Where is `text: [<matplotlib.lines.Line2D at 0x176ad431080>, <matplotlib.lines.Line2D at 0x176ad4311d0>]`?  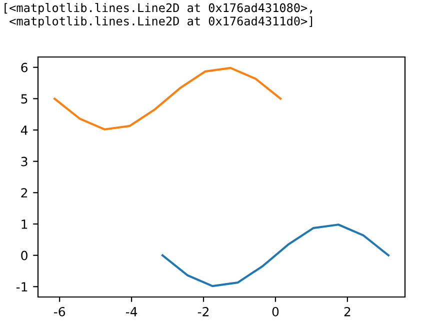 text: [<matplotlib.lines.Line2D at 0x176ad431080>, <matplotlib.lines.Line2D at 0x176ad4311d0>] is located at coordinates (158, 15).